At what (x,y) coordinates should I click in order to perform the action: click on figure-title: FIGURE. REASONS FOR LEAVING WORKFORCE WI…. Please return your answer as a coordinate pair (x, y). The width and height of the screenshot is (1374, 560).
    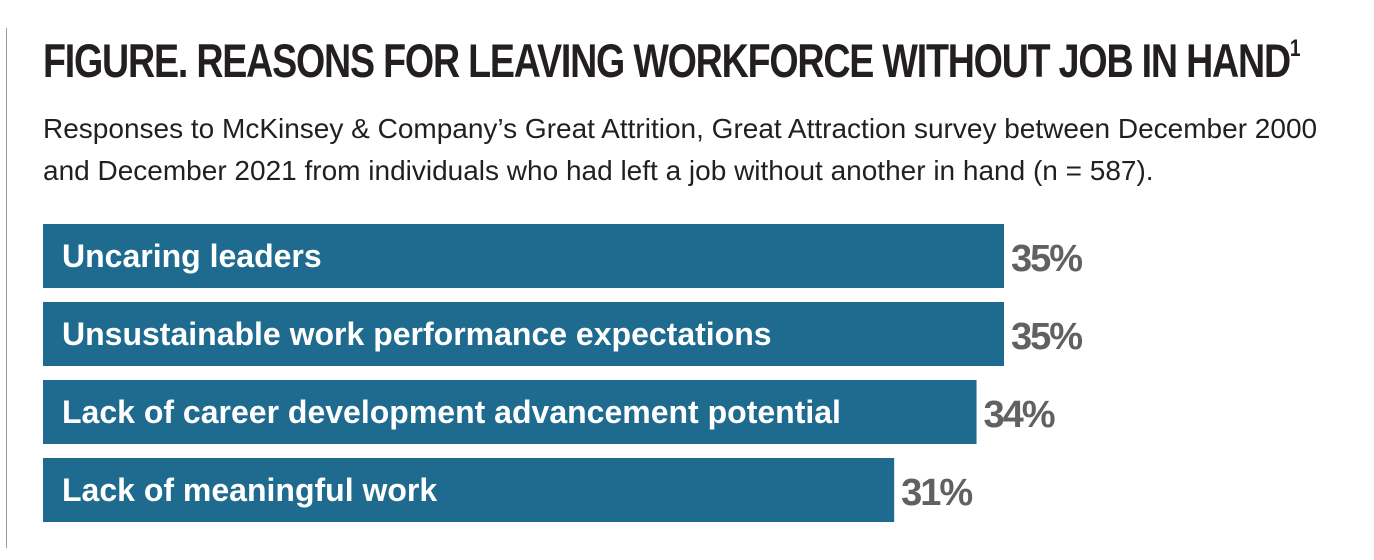
    Looking at the image, I should click on (672, 61).